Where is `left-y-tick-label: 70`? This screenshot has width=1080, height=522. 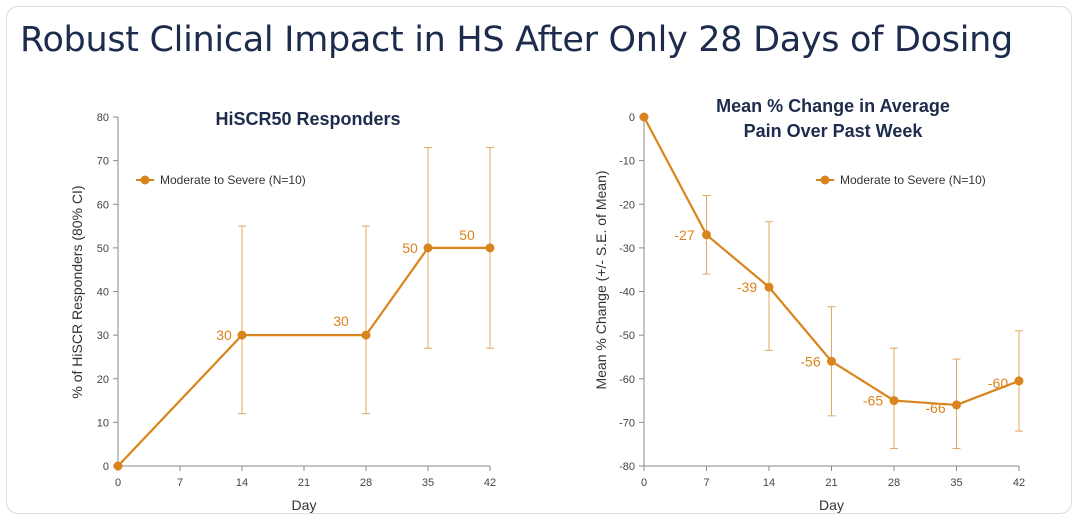
left-y-tick-label: 70 is located at coordinates (103, 162).